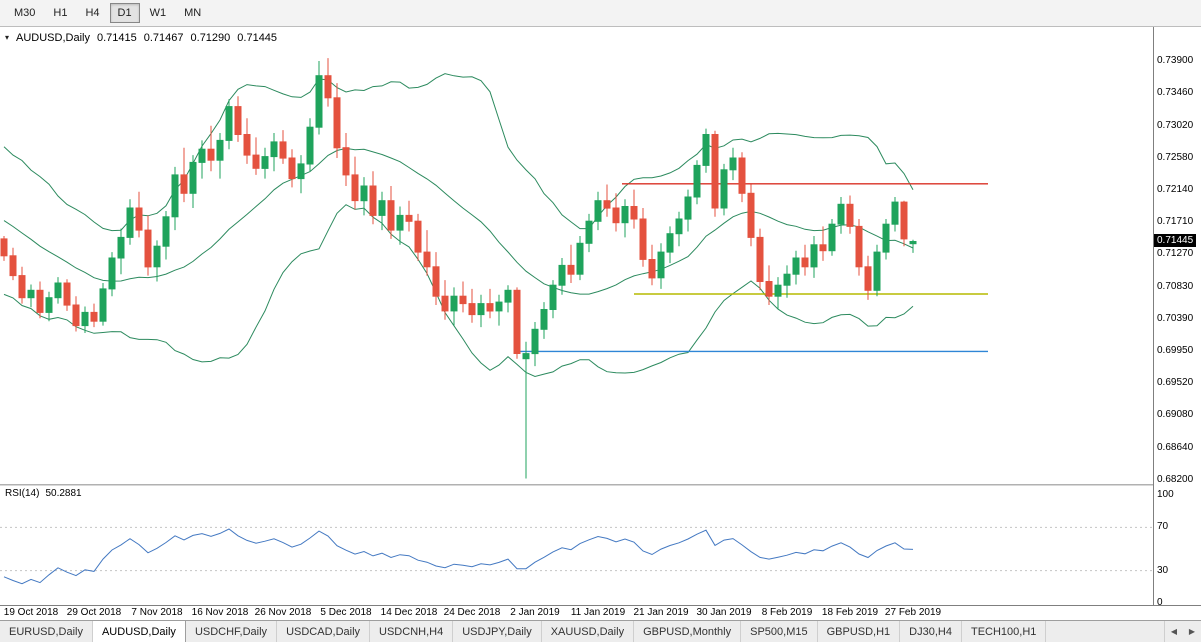  I want to click on price-axis-label: 0.73460, so click(1175, 92).